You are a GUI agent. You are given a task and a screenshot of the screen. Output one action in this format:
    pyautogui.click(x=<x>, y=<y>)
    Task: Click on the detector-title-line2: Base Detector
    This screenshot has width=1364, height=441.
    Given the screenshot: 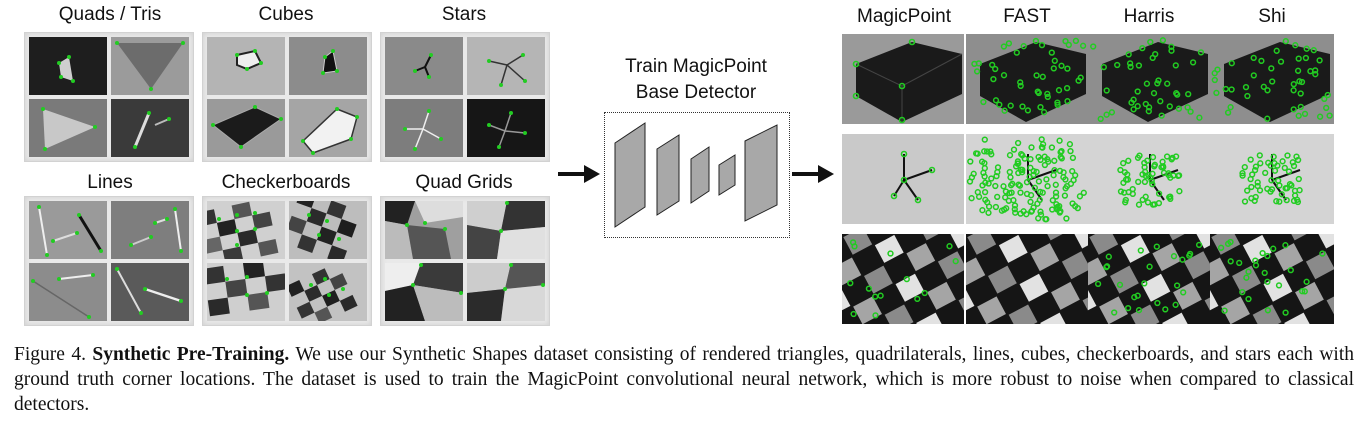 What is the action you would take?
    pyautogui.click(x=696, y=92)
    